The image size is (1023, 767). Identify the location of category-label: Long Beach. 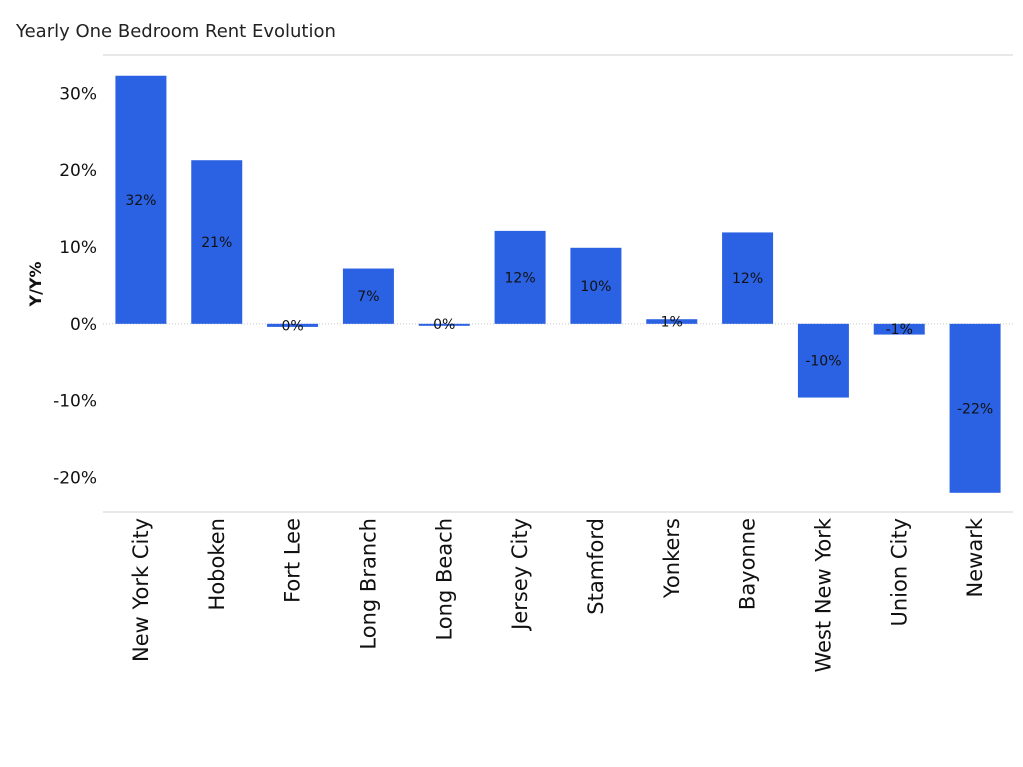
(444, 579).